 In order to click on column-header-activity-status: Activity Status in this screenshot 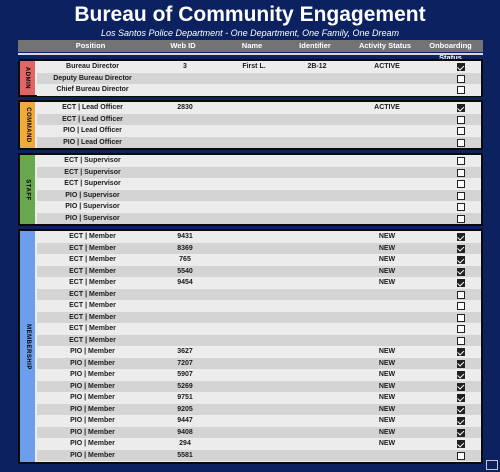, I will do `click(385, 45)`.